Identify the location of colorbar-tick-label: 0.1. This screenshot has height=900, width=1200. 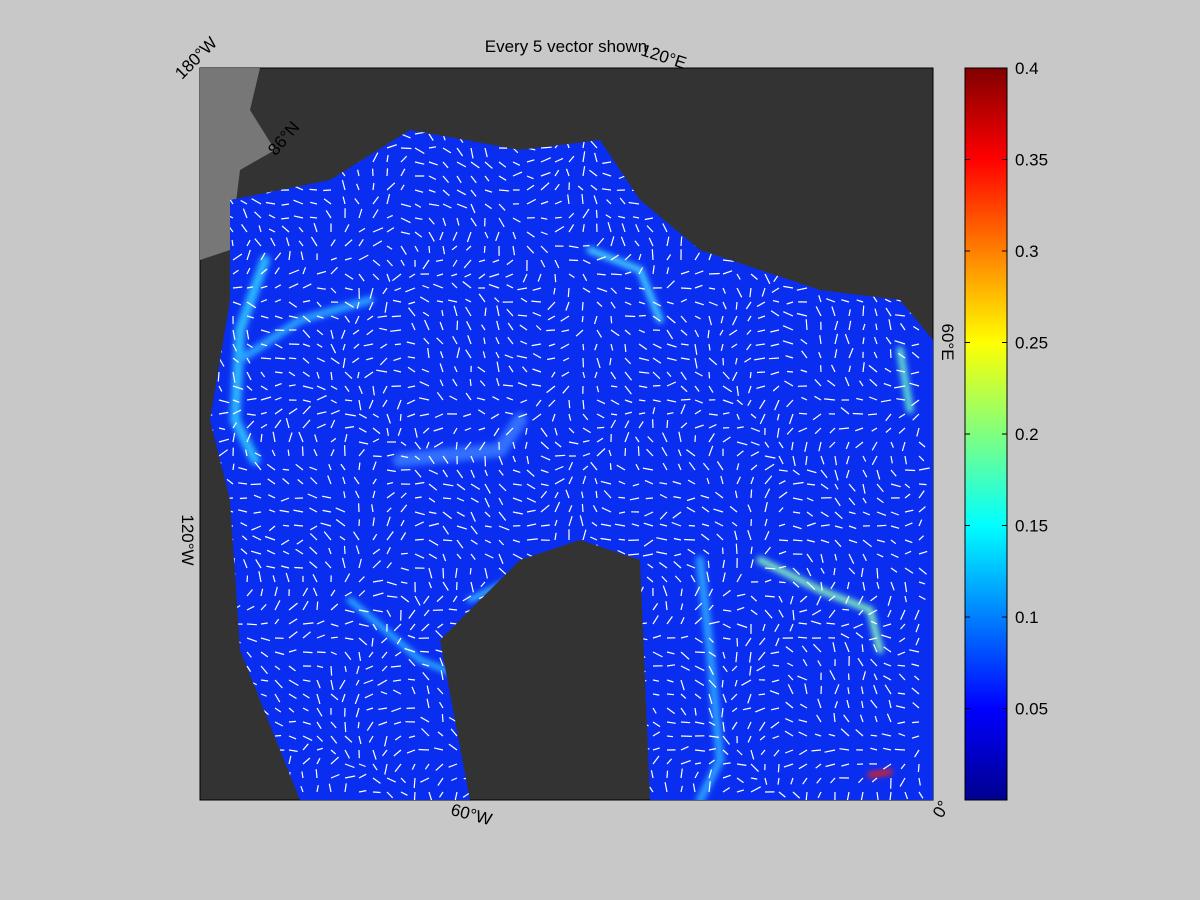
(1027, 617).